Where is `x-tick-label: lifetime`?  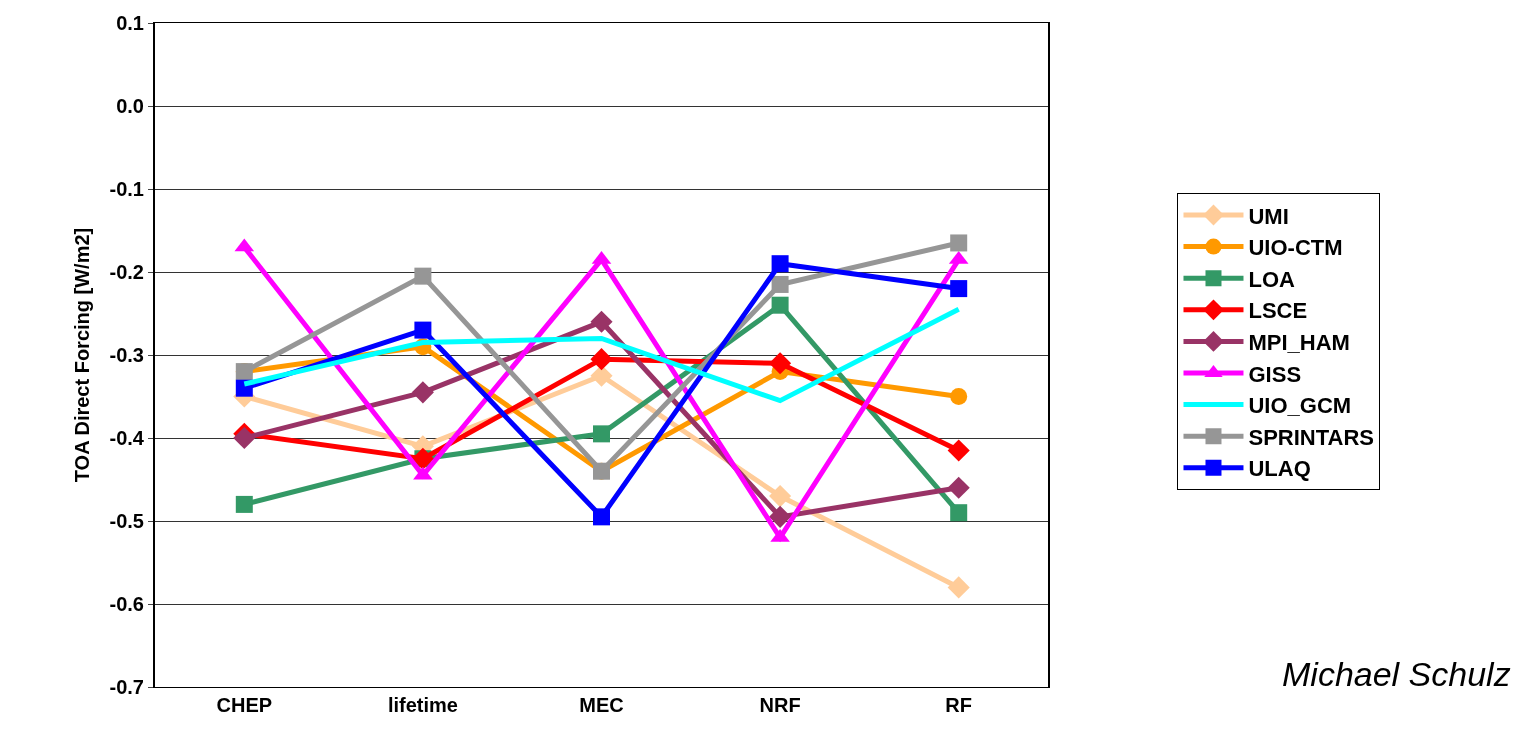
x-tick-label: lifetime is located at coordinates (422, 705).